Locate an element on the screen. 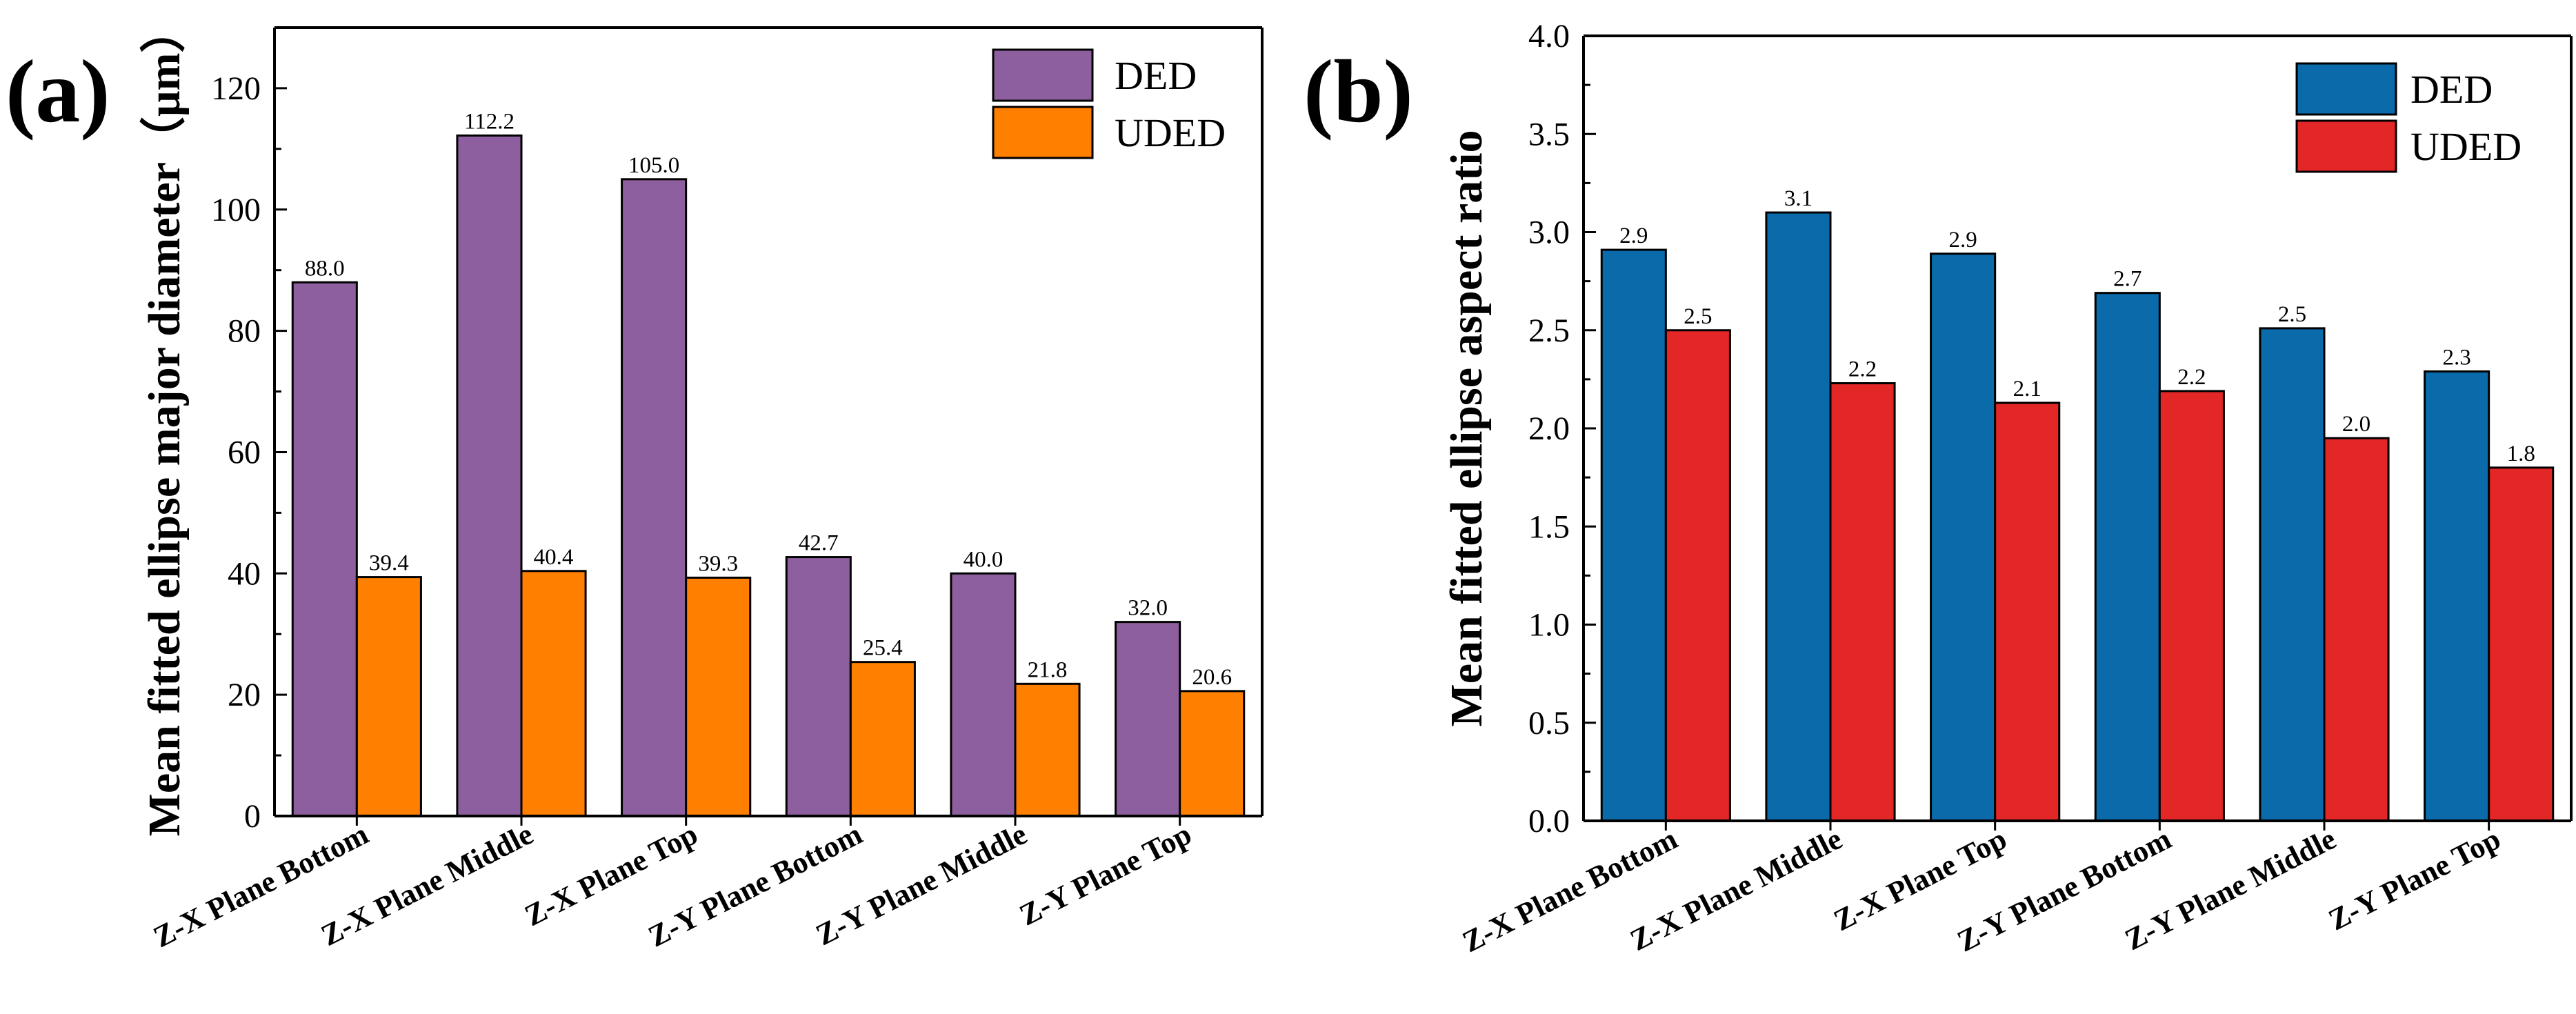 The image size is (2576, 1014). data-label-ded-4: 40.0 is located at coordinates (983, 560).